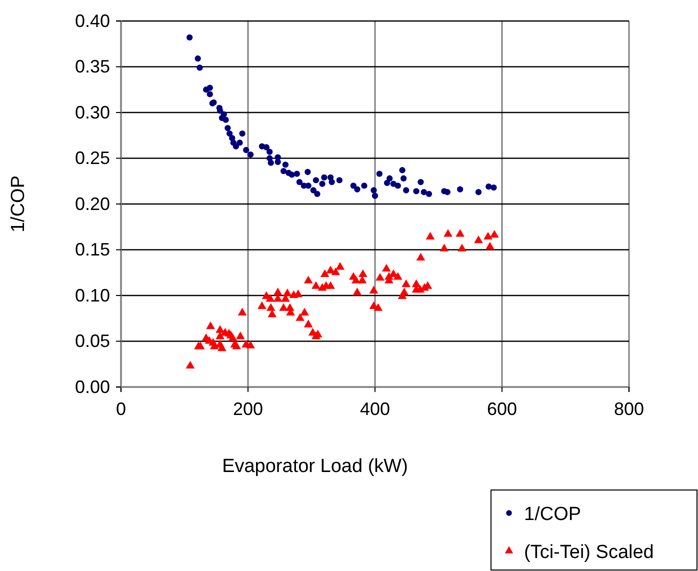 The width and height of the screenshot is (698, 571). I want to click on y-tick-label: 0.20, so click(92, 204).